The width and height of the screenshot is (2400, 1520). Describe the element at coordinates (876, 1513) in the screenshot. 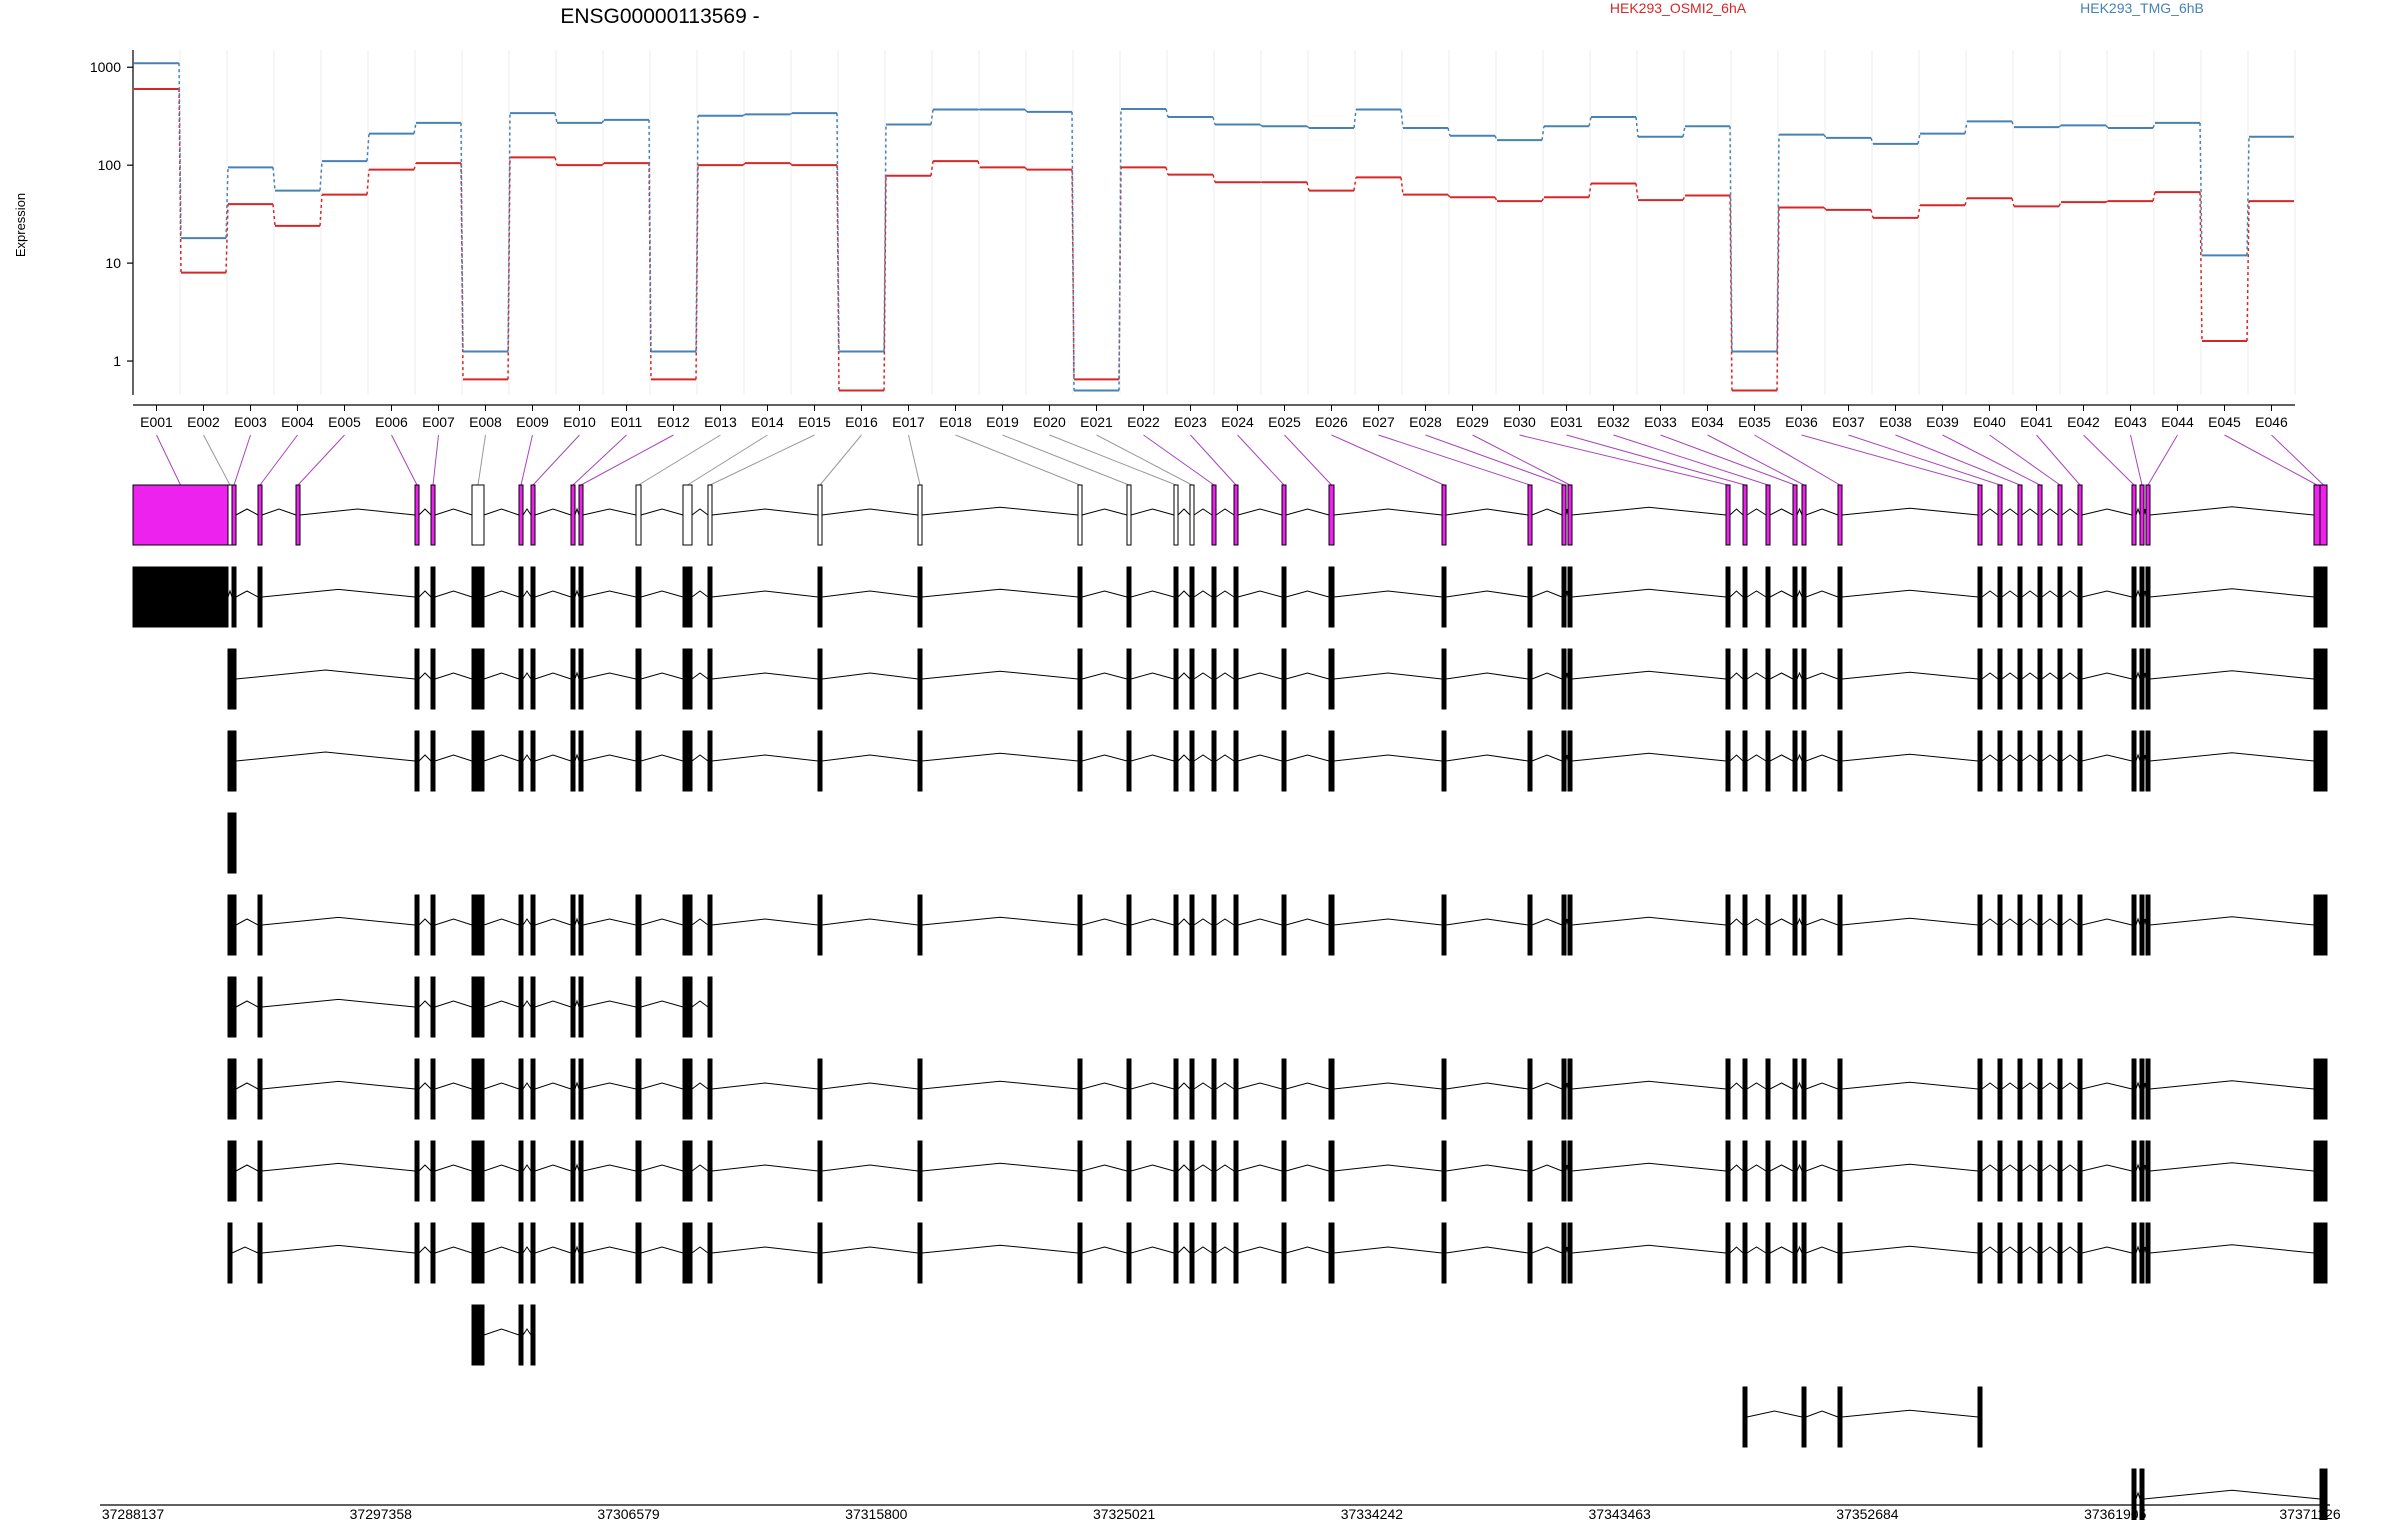

I see `genome-tick-label: 37315800` at that location.